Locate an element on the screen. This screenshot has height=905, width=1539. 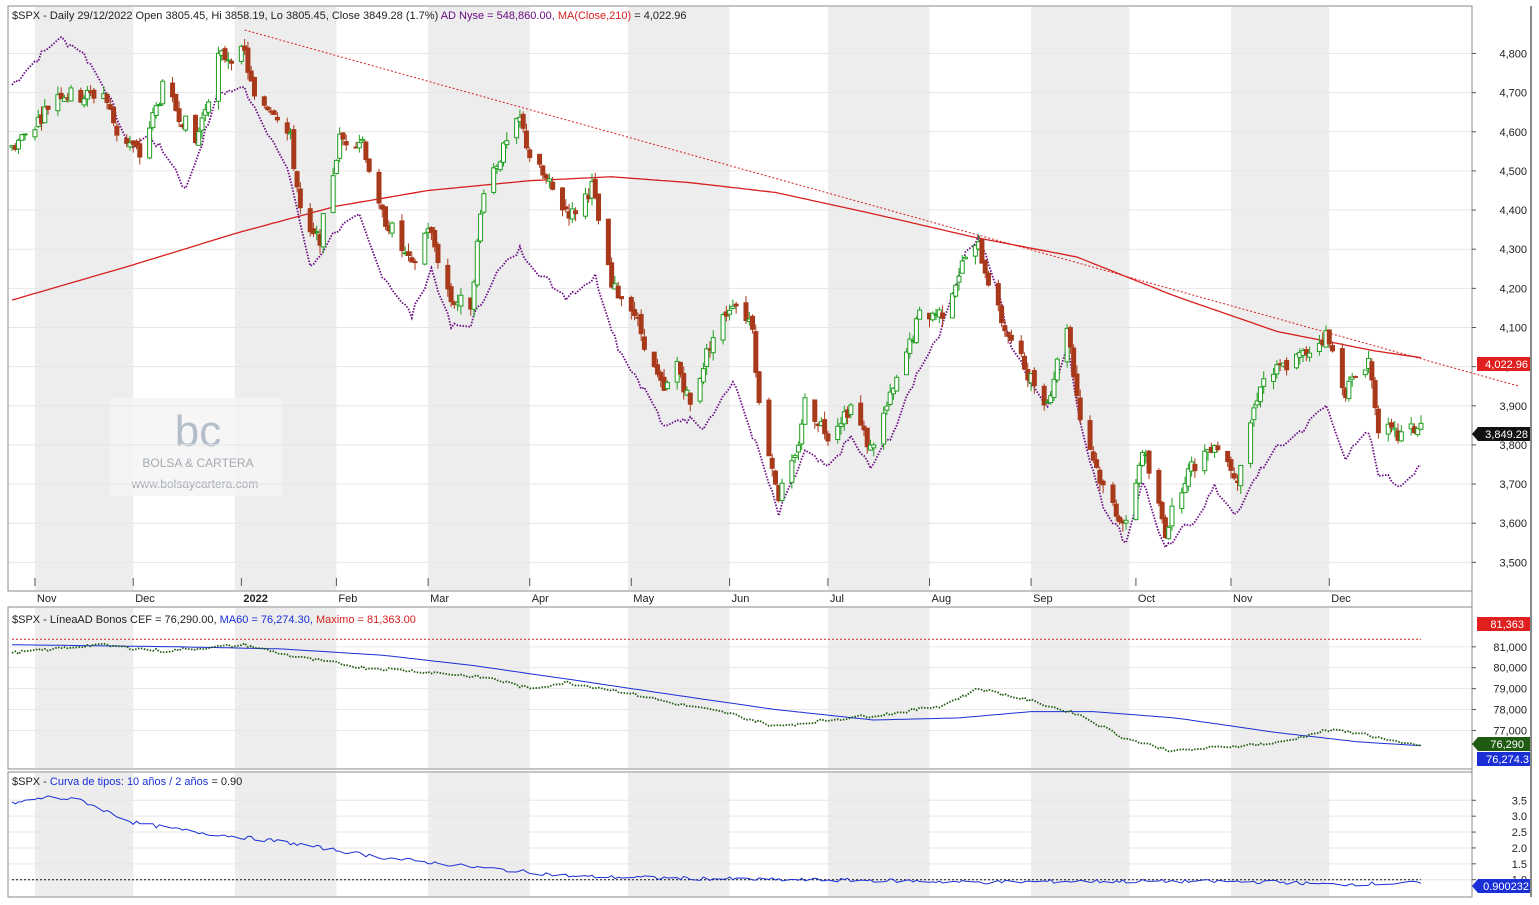
ma-price-badge-bg is located at coordinates (1503, 364).